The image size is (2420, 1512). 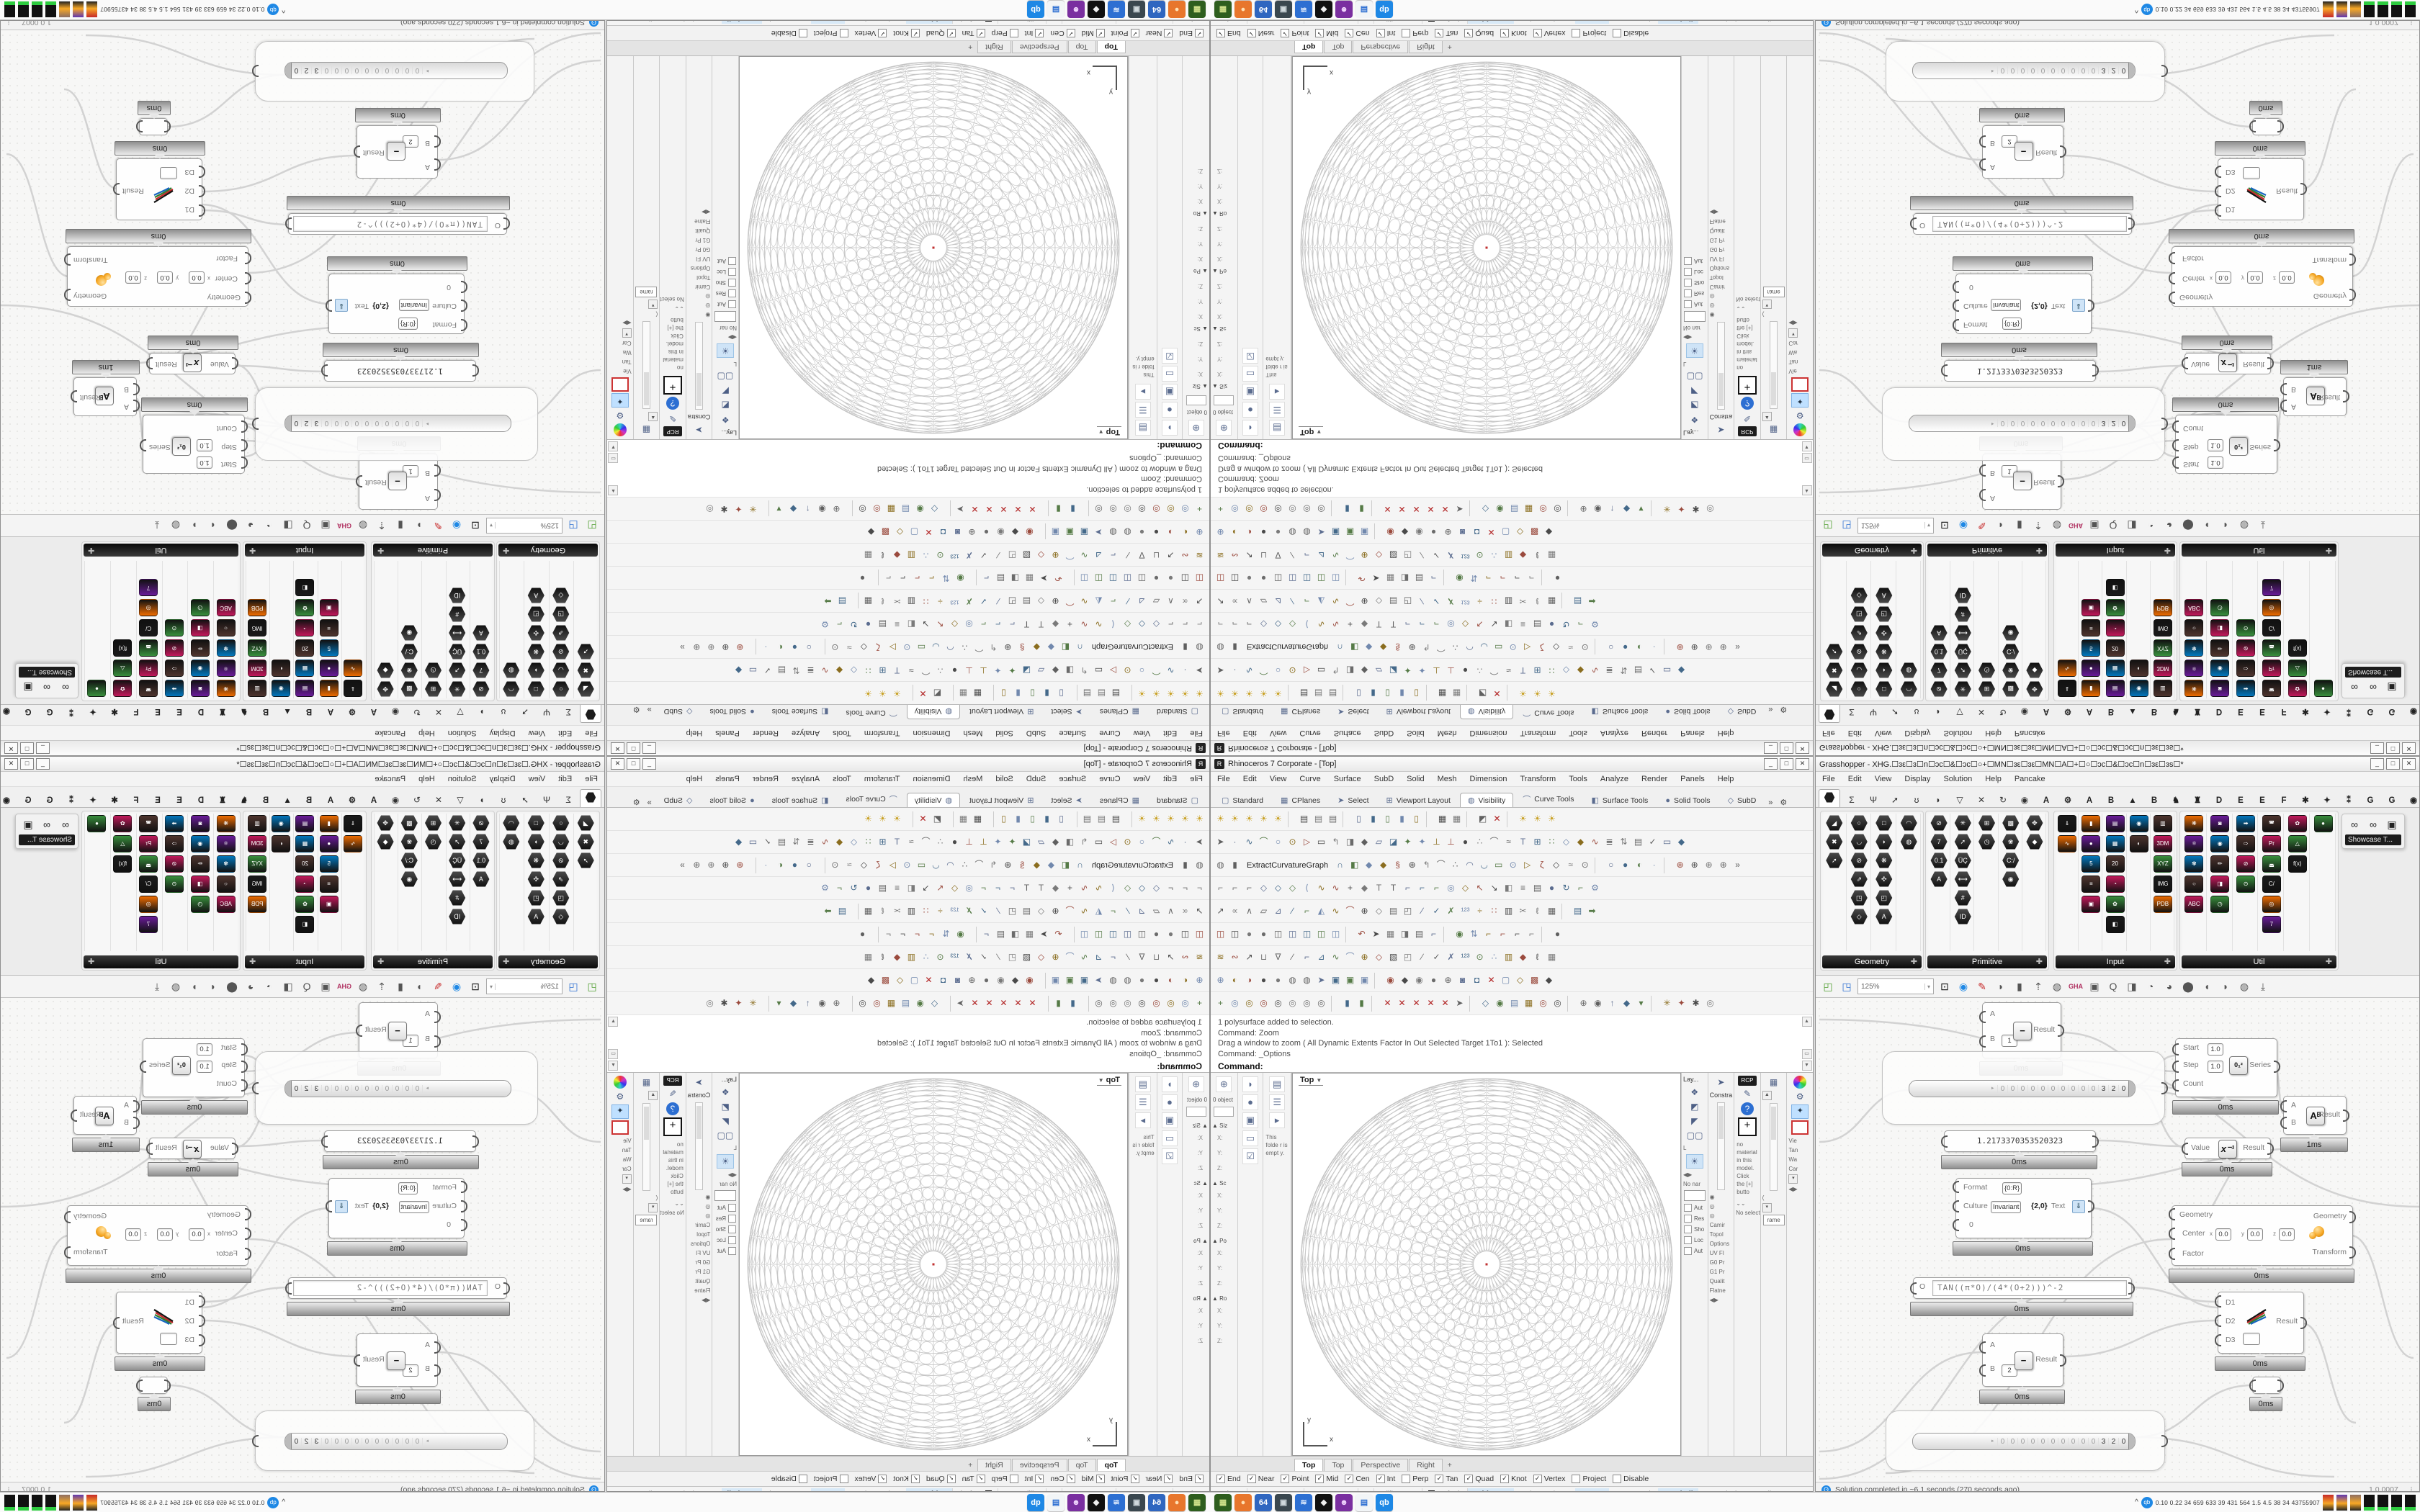 What do you see at coordinates (2091, 688) in the screenshot?
I see `component-icon: ▮` at bounding box center [2091, 688].